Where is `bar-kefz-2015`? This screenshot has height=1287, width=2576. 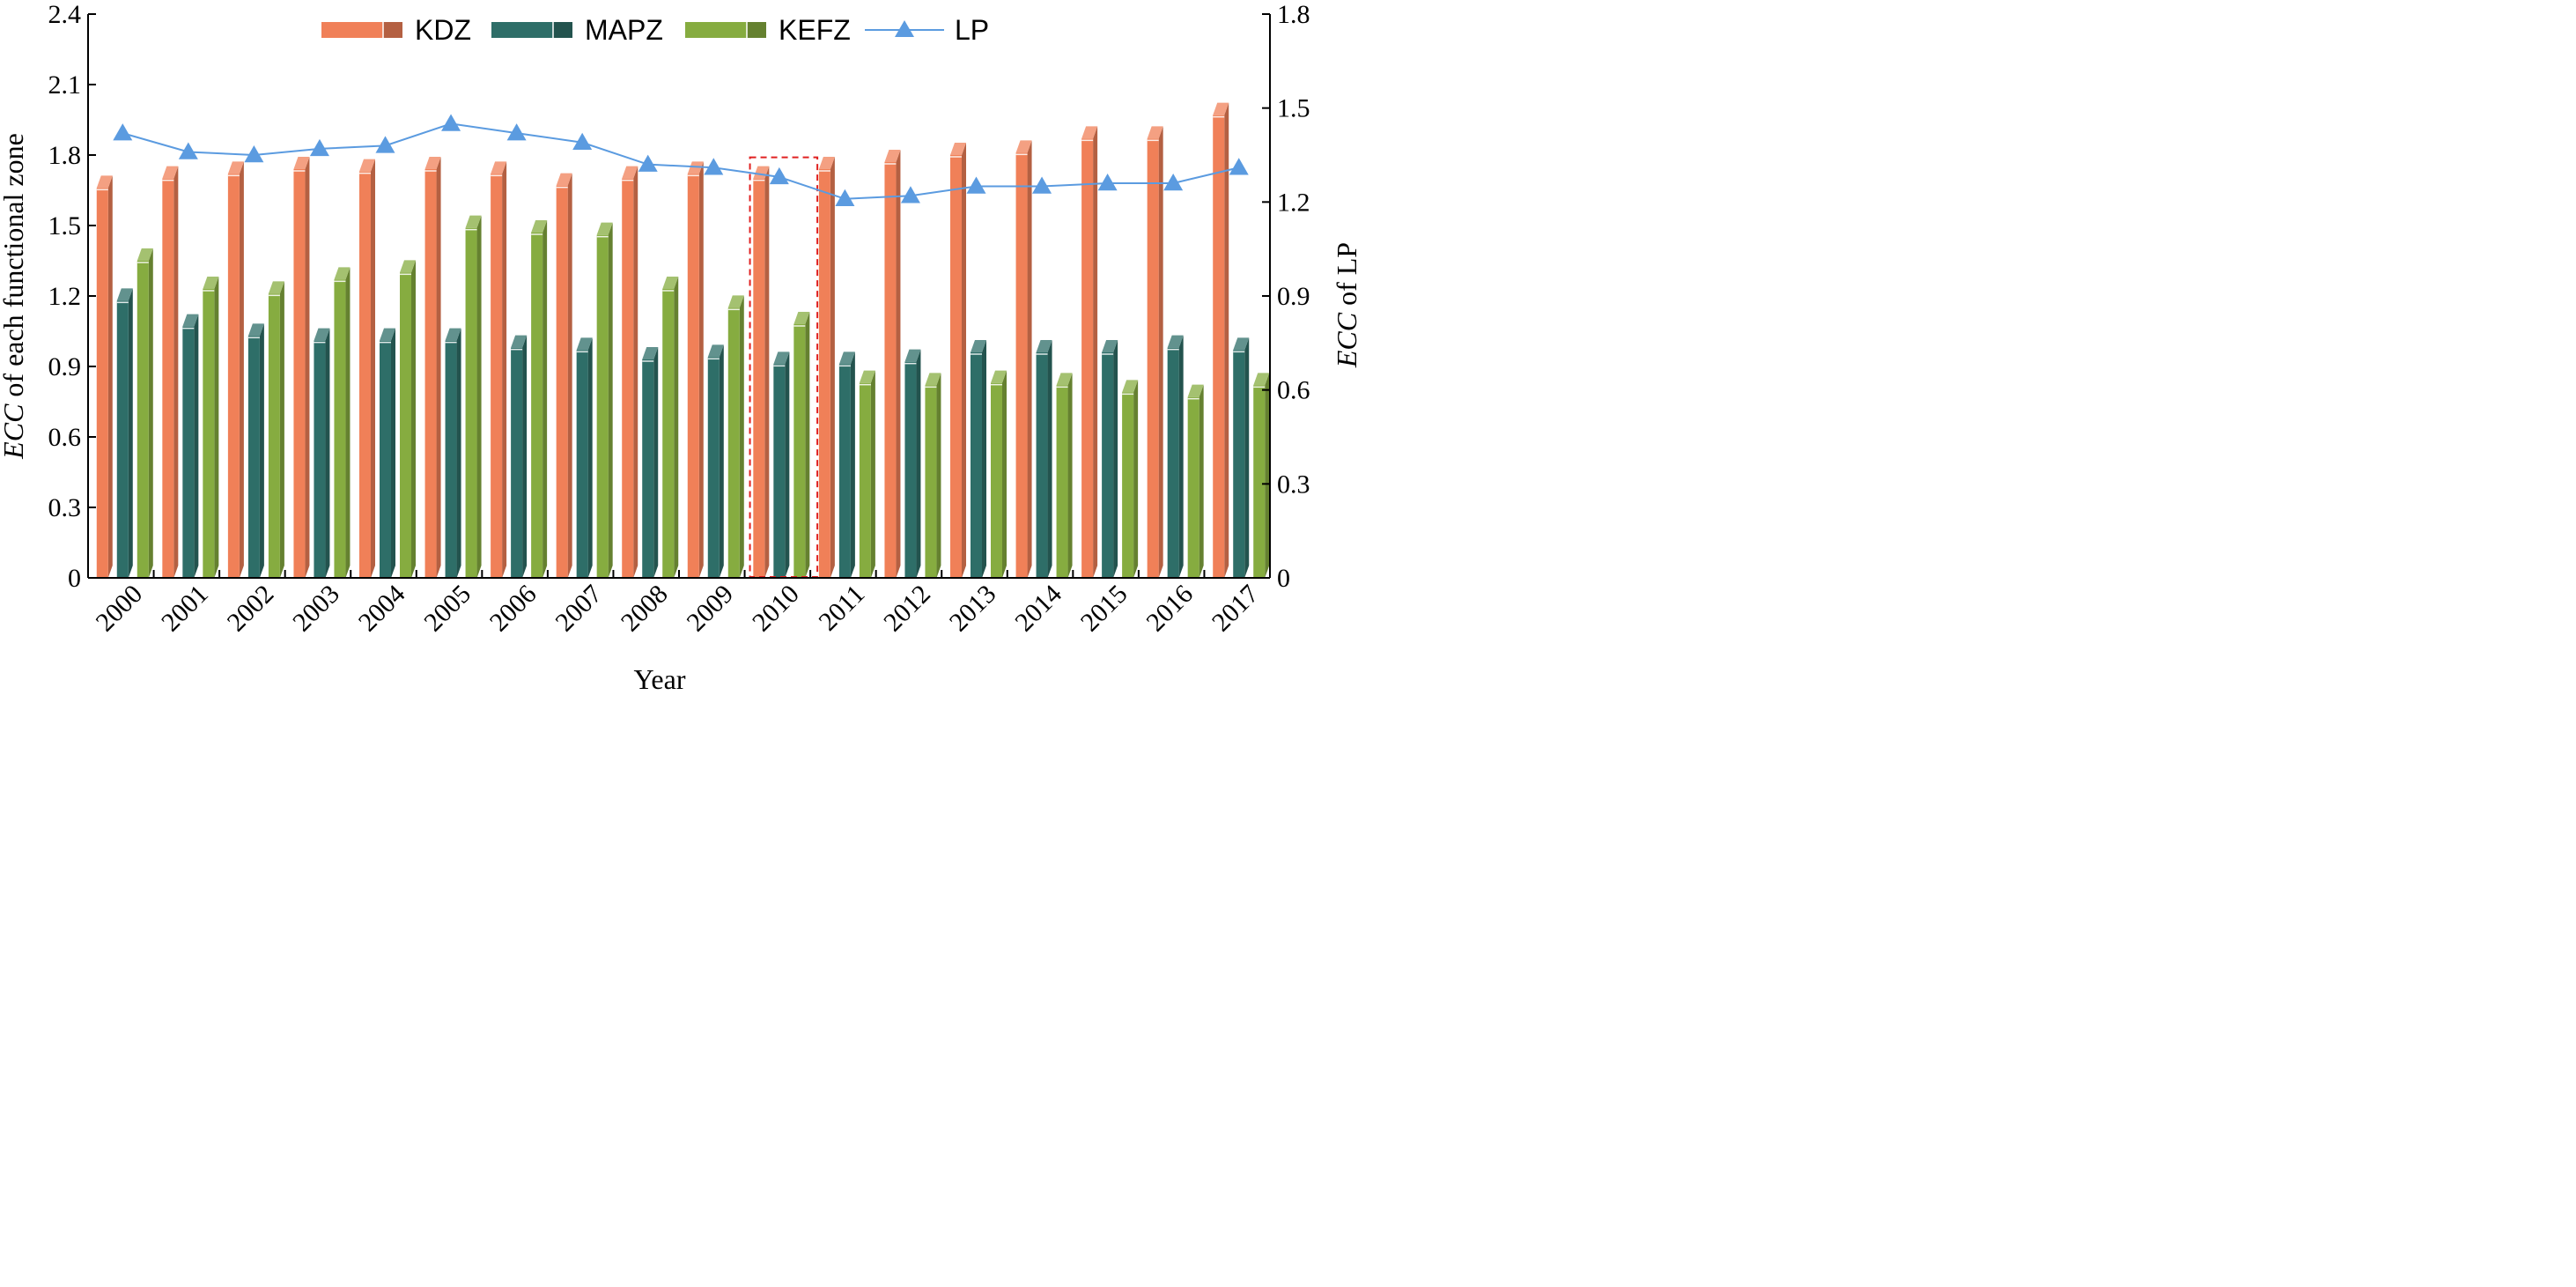
bar-kefz-2015 is located at coordinates (1130, 479).